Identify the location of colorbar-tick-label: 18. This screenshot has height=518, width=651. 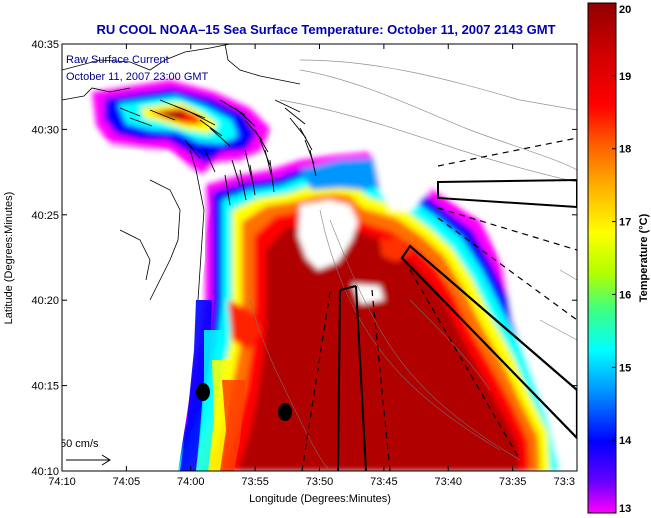
(625, 150).